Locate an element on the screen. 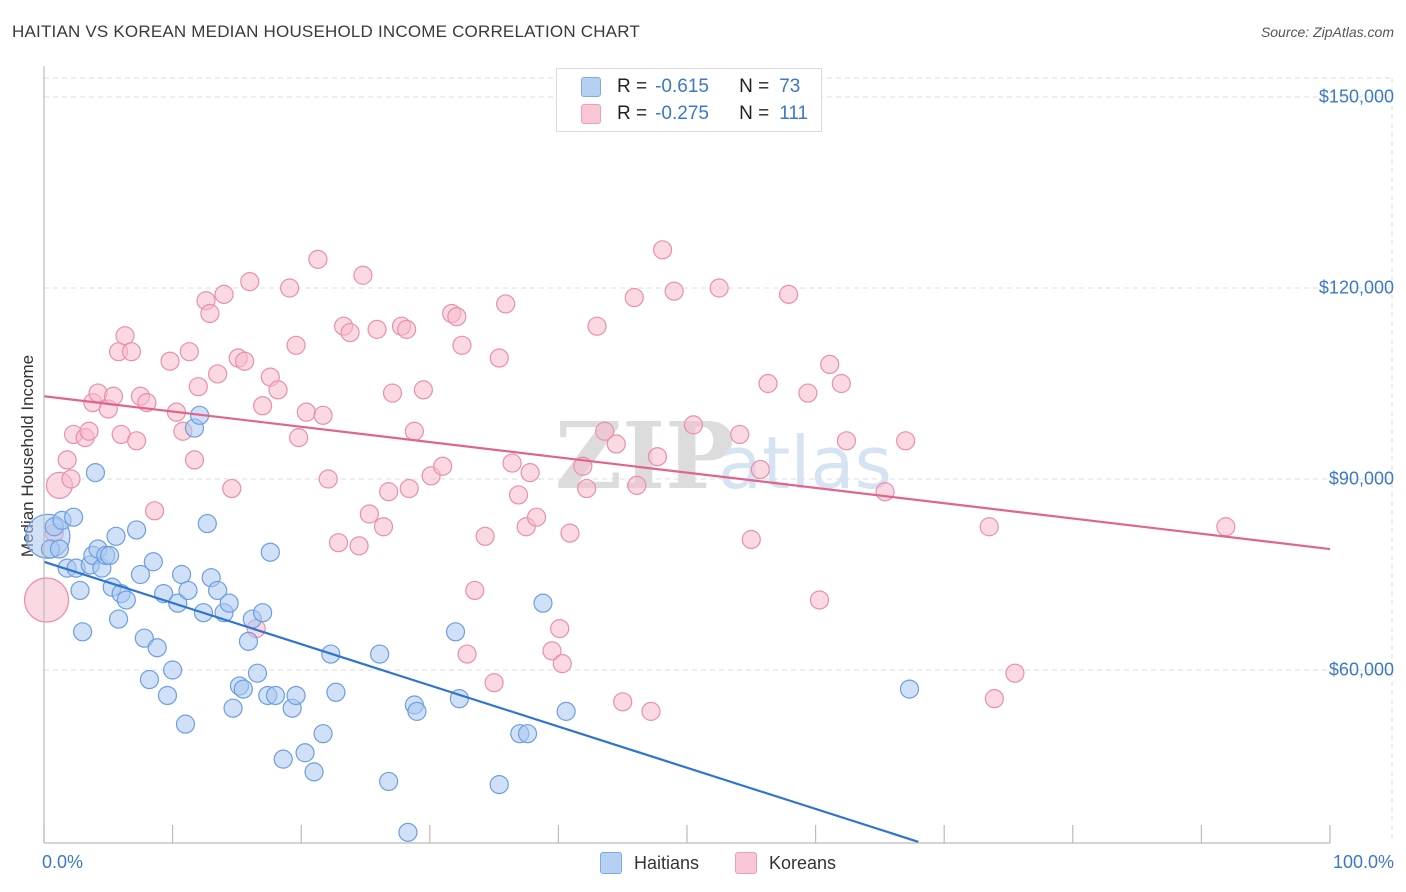 The height and width of the screenshot is (892, 1406). koreans-r-value: -0.275 is located at coordinates (682, 113).